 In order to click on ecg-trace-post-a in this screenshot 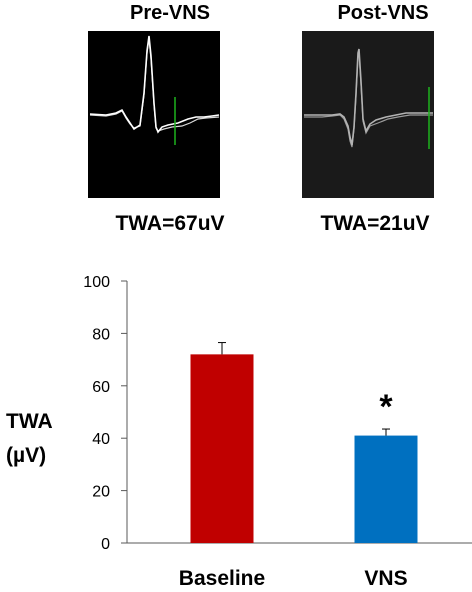, I will do `click(368, 97)`.